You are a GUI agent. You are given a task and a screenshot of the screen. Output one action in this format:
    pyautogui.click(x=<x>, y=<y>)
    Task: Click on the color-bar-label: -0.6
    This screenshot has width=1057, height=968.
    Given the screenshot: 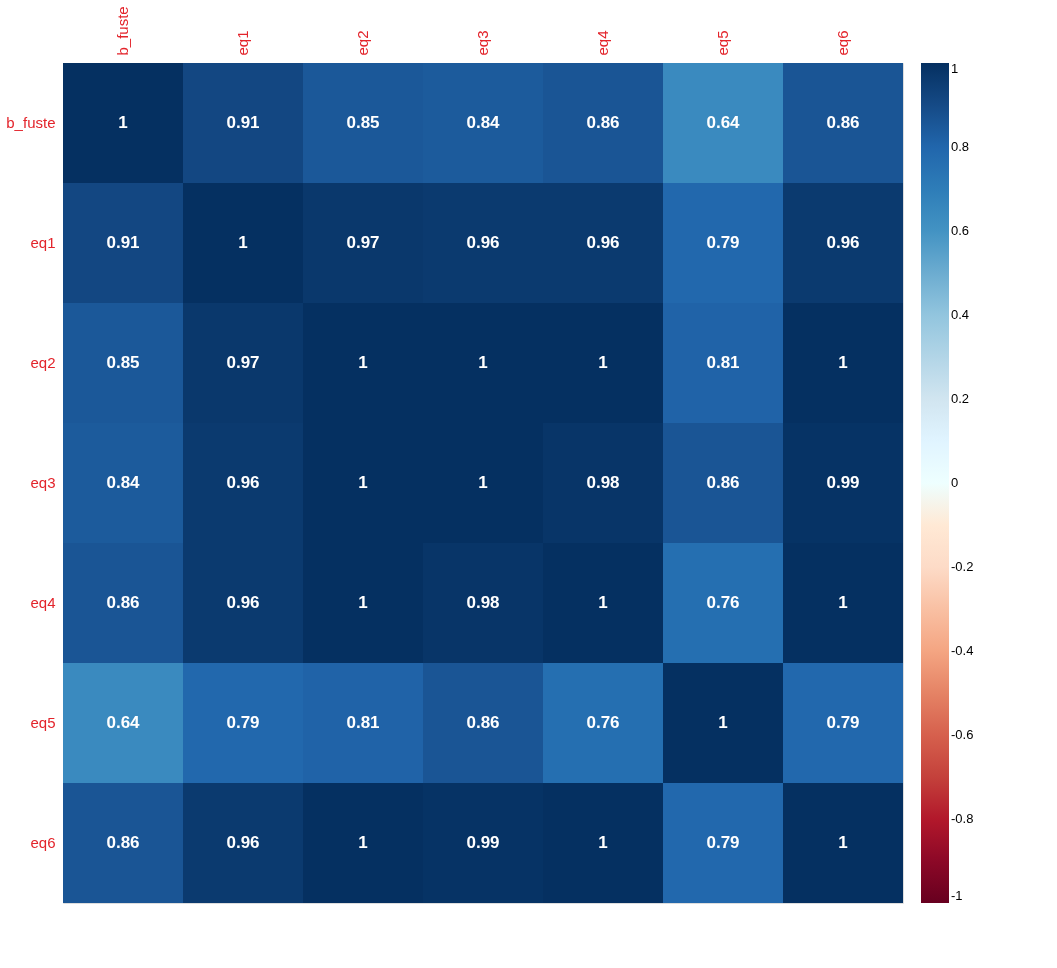 What is the action you would take?
    pyautogui.click(x=962, y=734)
    